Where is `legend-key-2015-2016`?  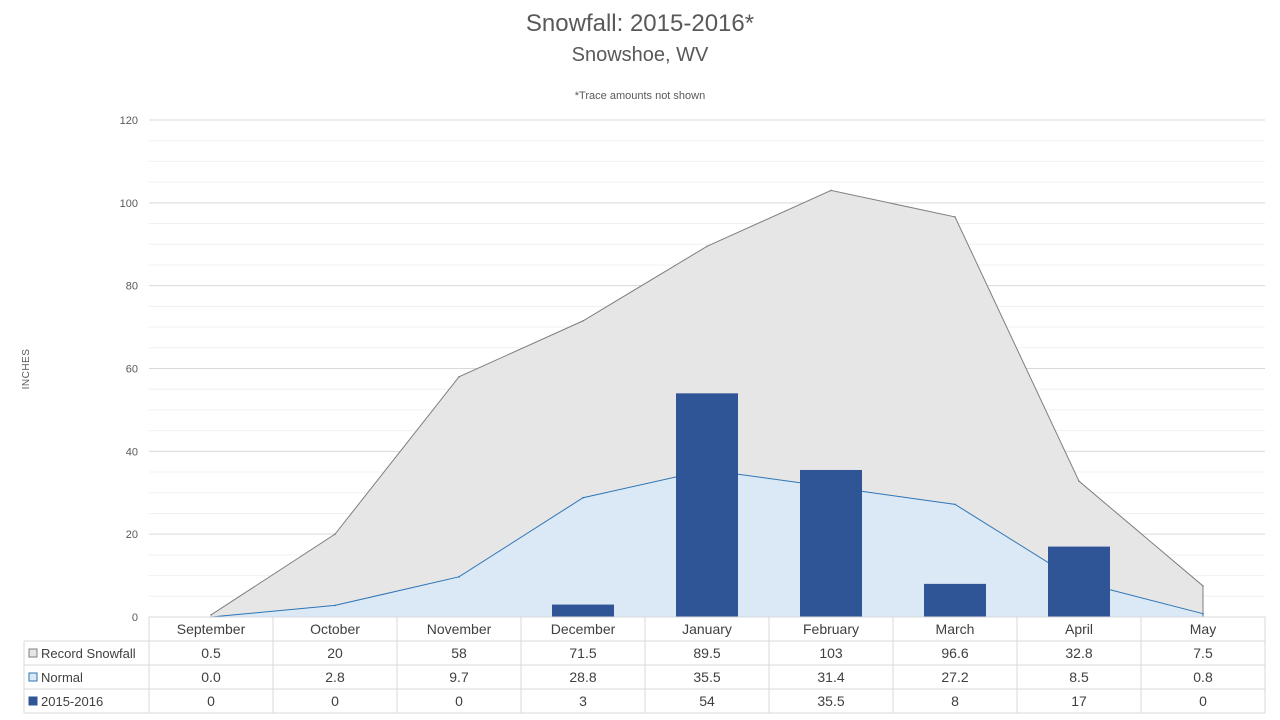 legend-key-2015-2016 is located at coordinates (33, 701).